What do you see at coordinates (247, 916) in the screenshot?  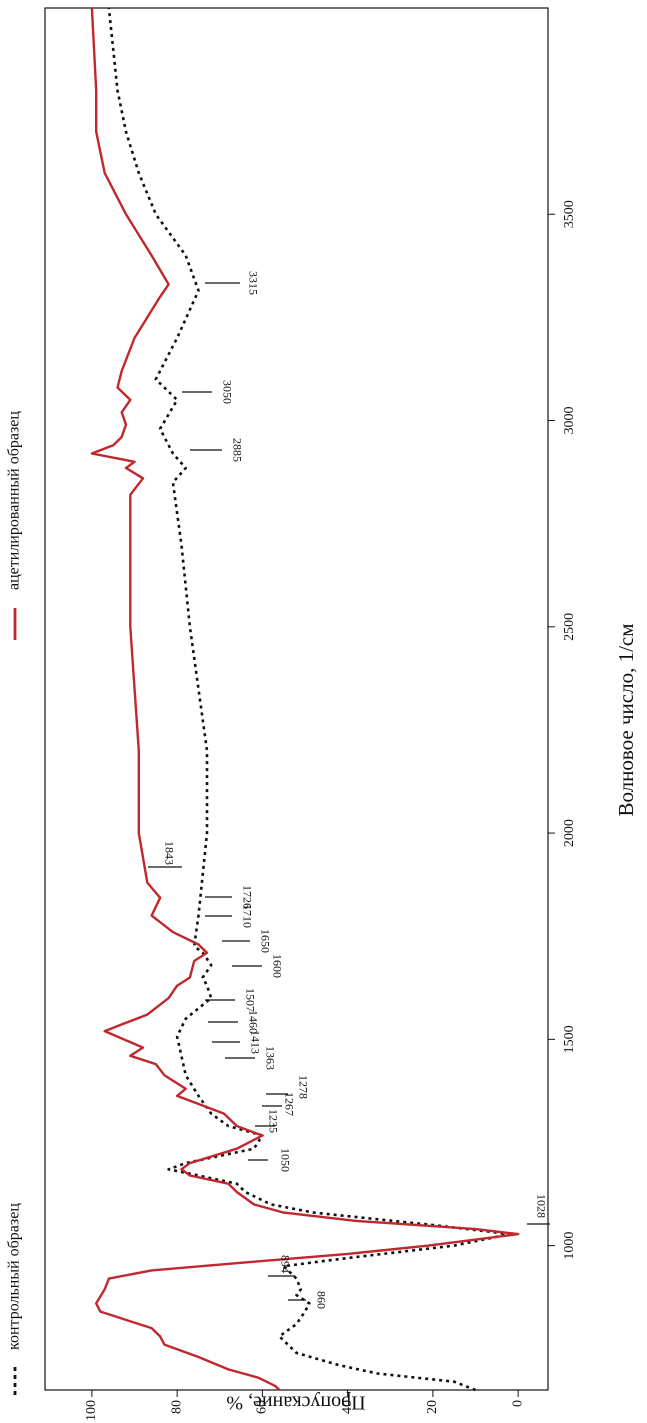 I see `annotation-label: 1710` at bounding box center [247, 916].